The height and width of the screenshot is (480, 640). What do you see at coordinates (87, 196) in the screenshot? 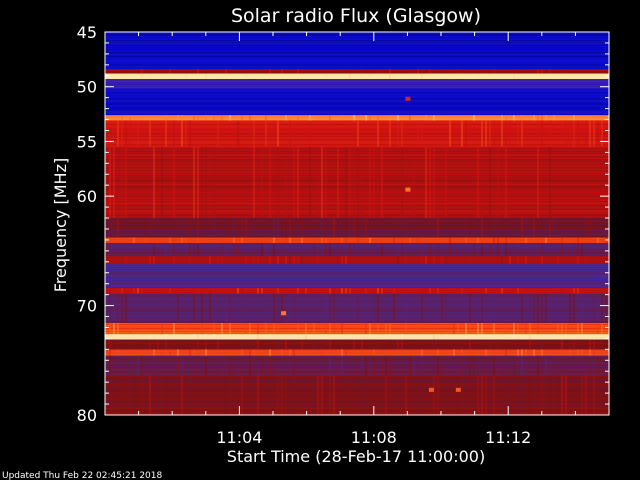
I see `y-tick-label: 60` at bounding box center [87, 196].